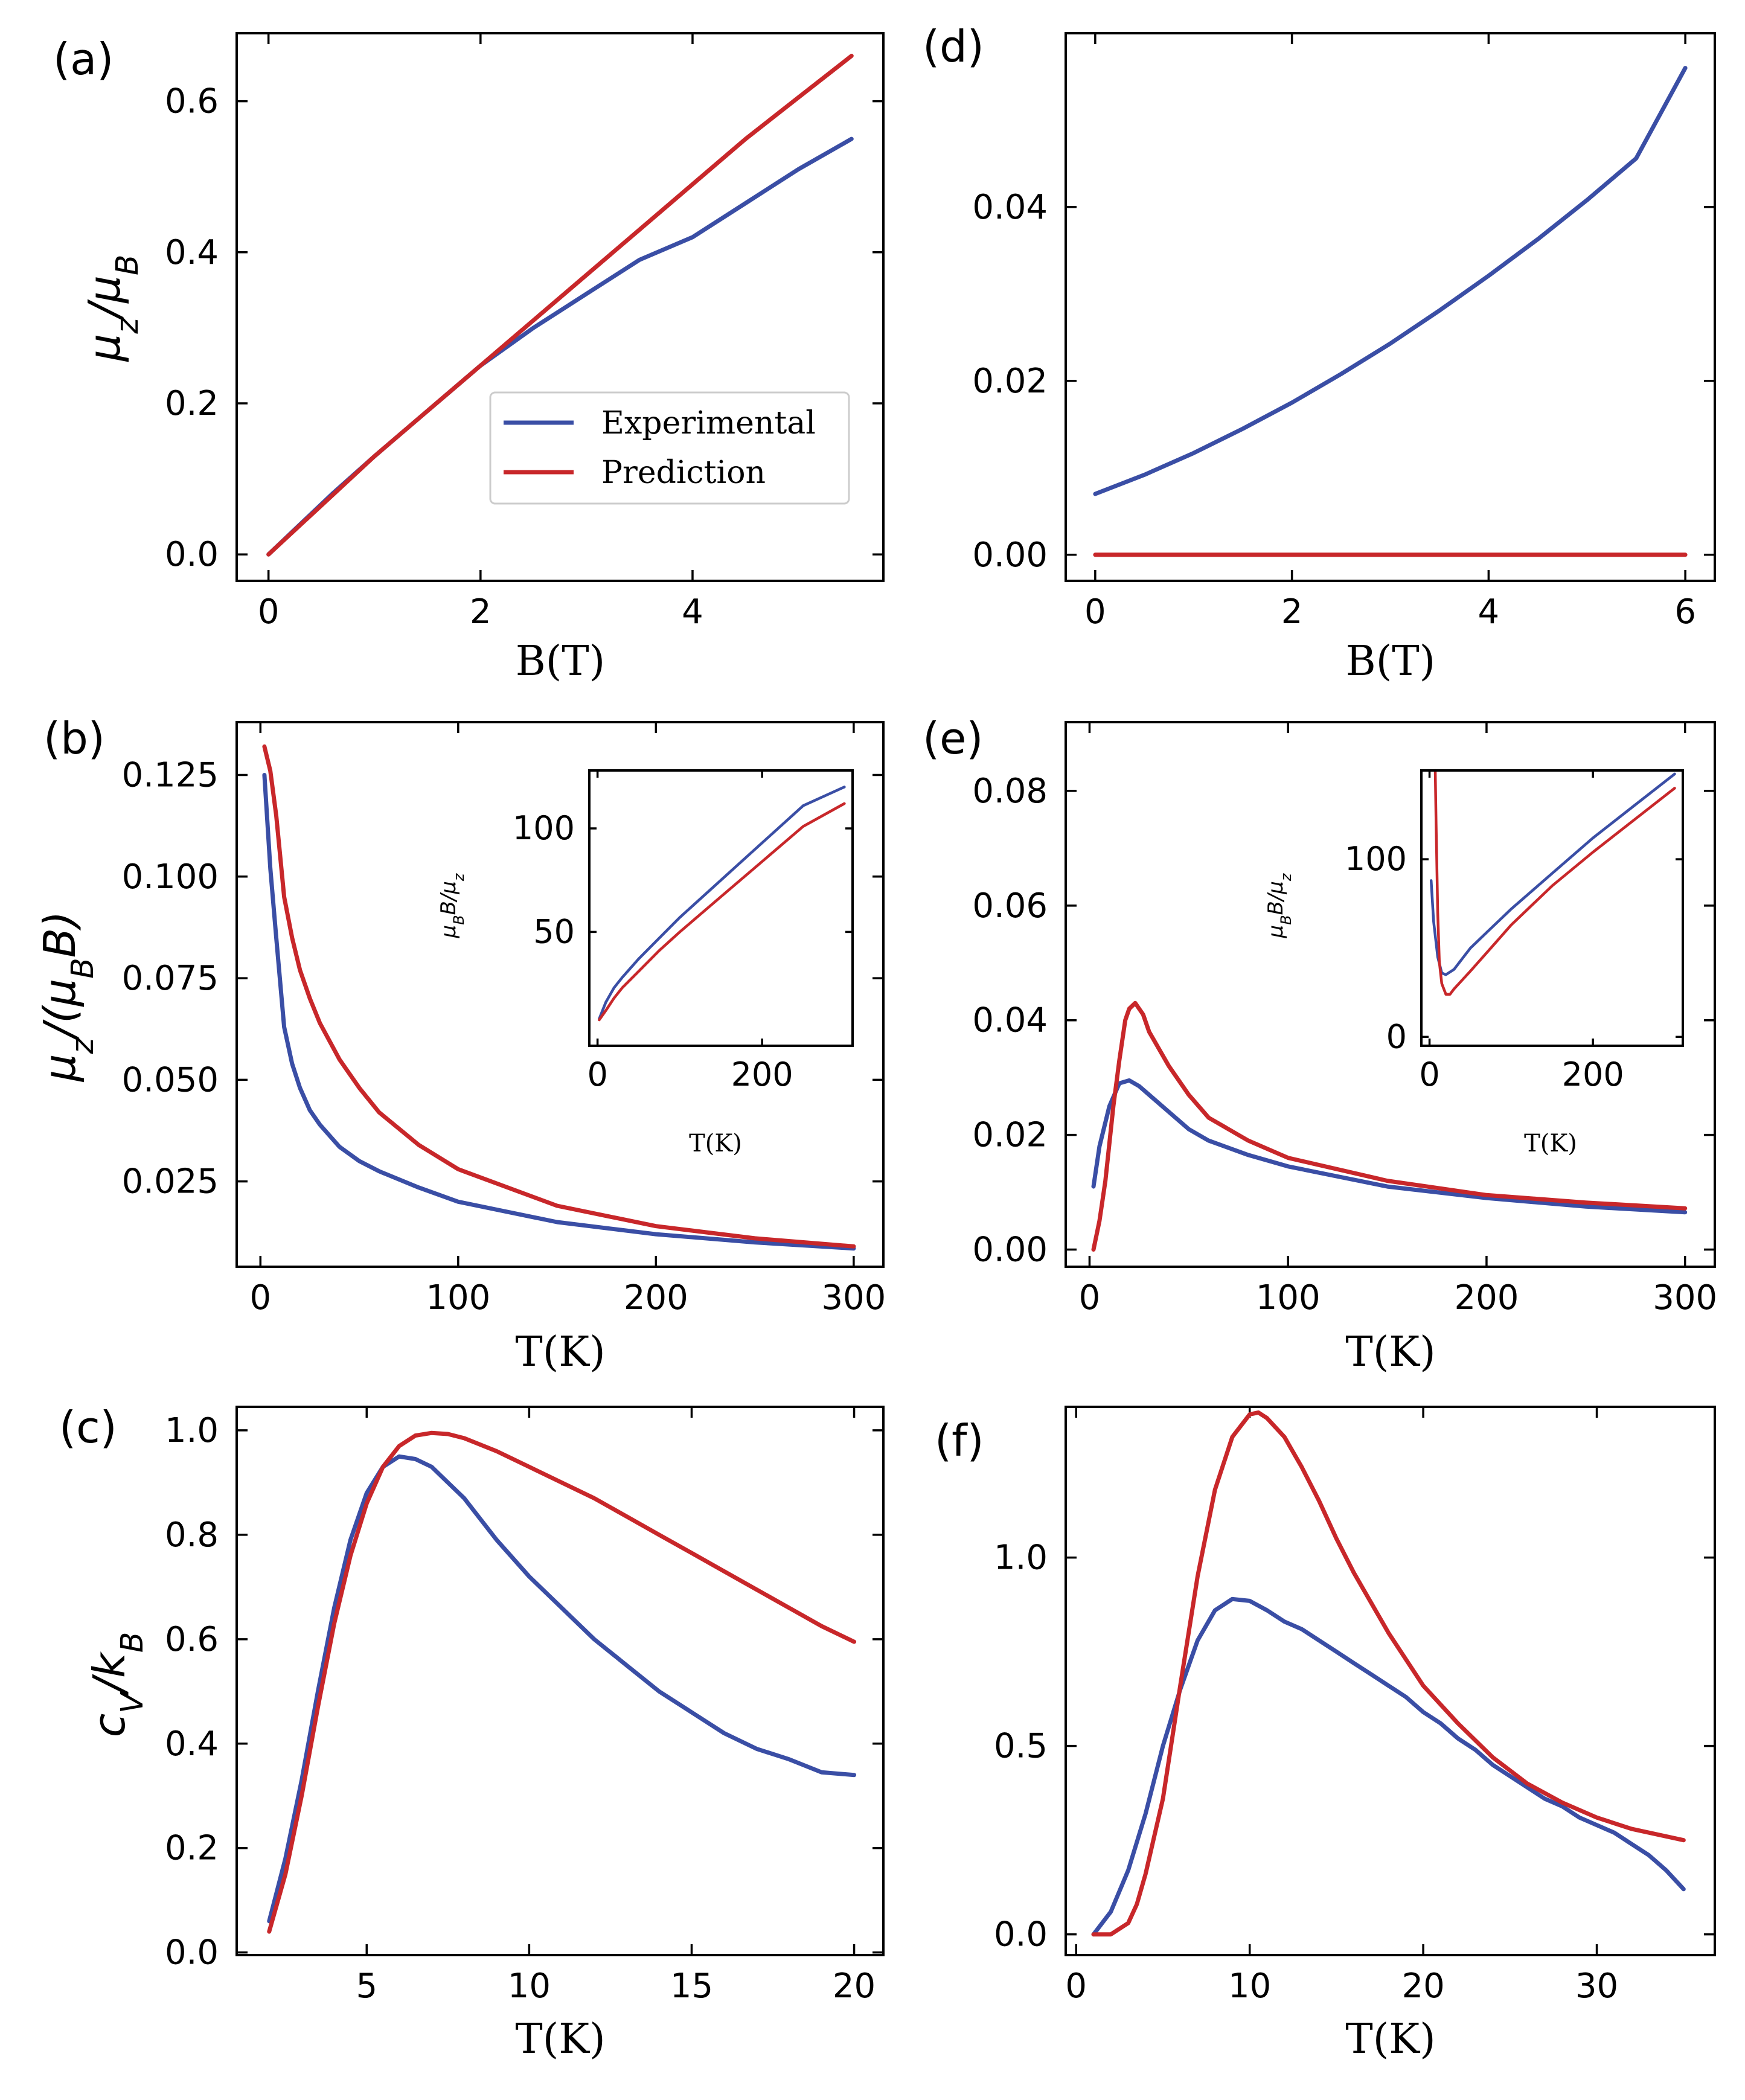 This screenshot has width=1745, height=2100. I want to click on panel-label-a: (a), so click(83, 59).